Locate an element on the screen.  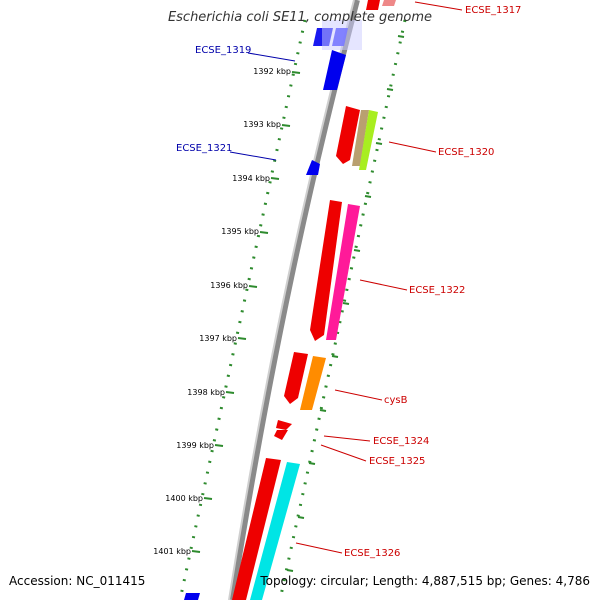
gene-ECSE_1320b is located at coordinates (360, 138).